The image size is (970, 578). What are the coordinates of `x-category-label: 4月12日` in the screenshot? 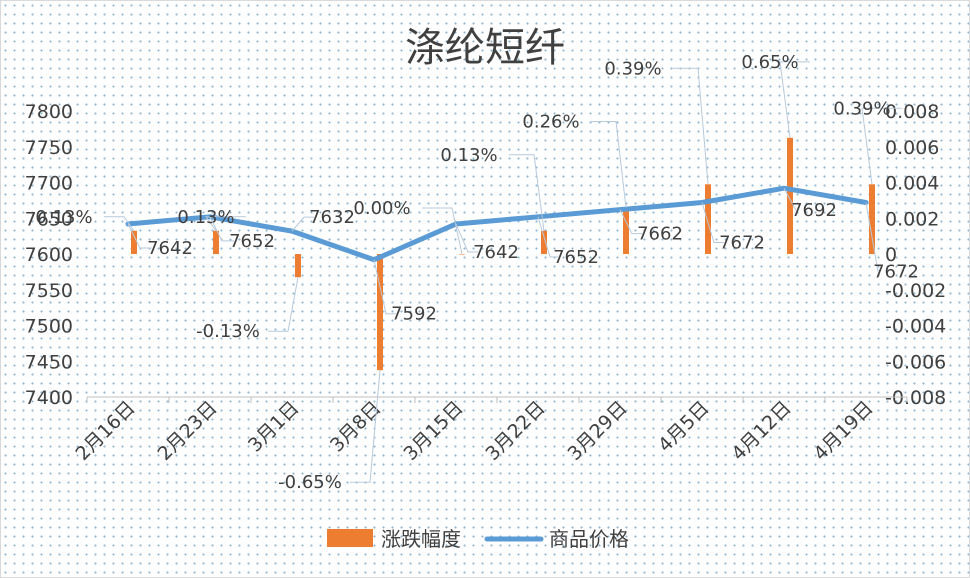 It's located at (761, 431).